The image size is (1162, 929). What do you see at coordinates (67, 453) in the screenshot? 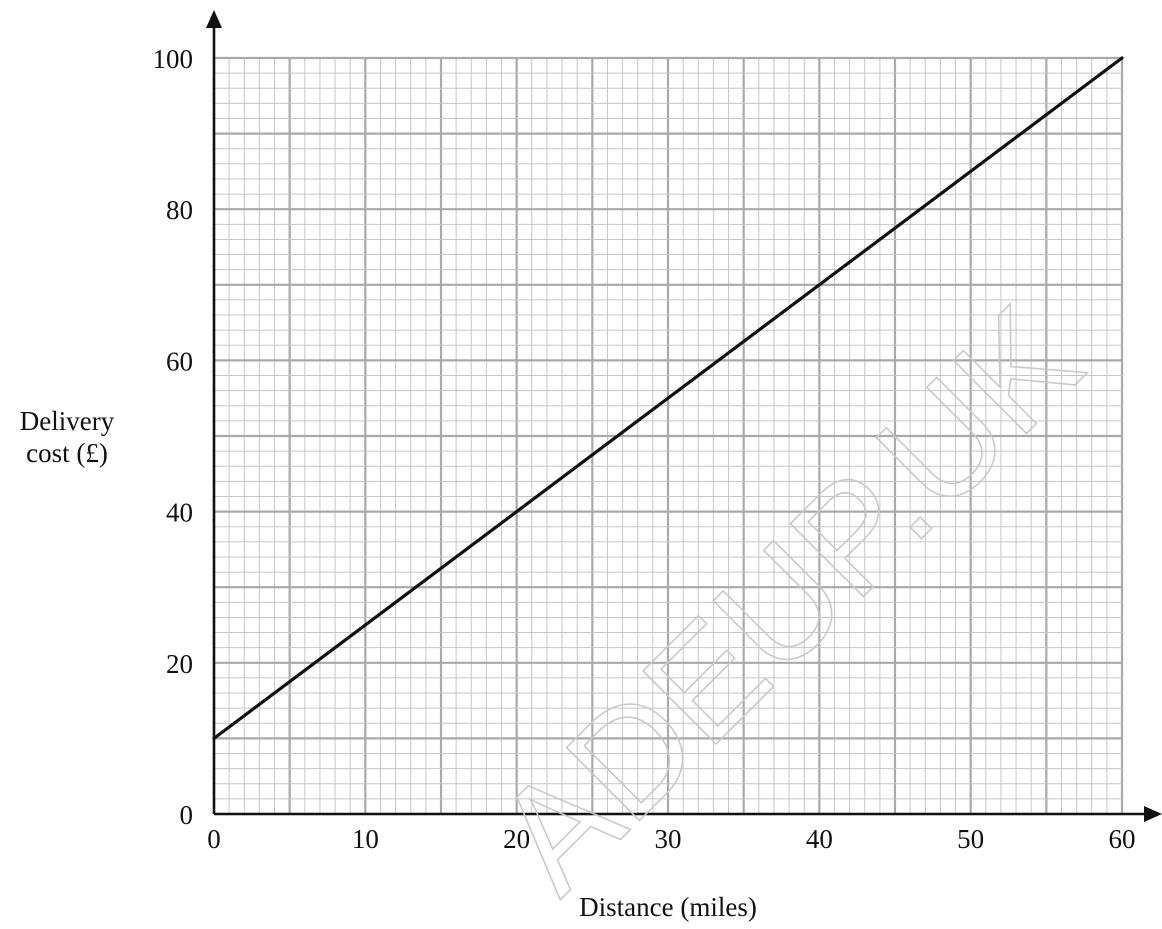
I see `y-axis-title: cost (£)` at bounding box center [67, 453].